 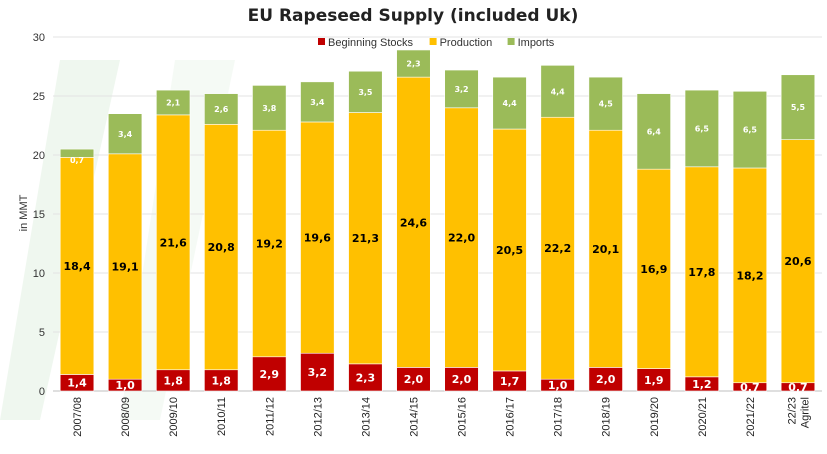 I want to click on data-label: 1,4, so click(x=77, y=383).